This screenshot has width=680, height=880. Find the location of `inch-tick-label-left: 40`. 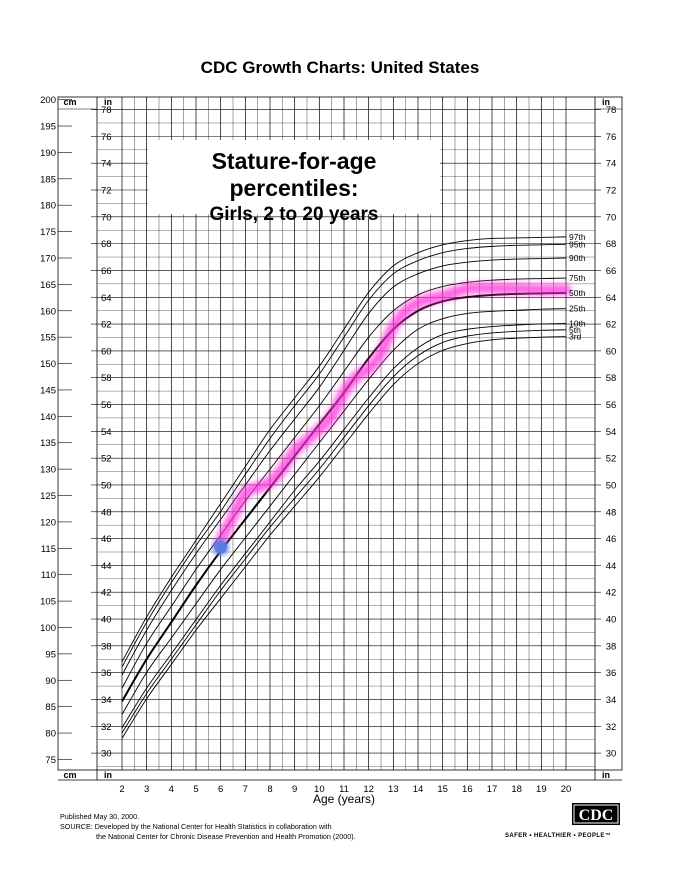

inch-tick-label-left: 40 is located at coordinates (106, 620).